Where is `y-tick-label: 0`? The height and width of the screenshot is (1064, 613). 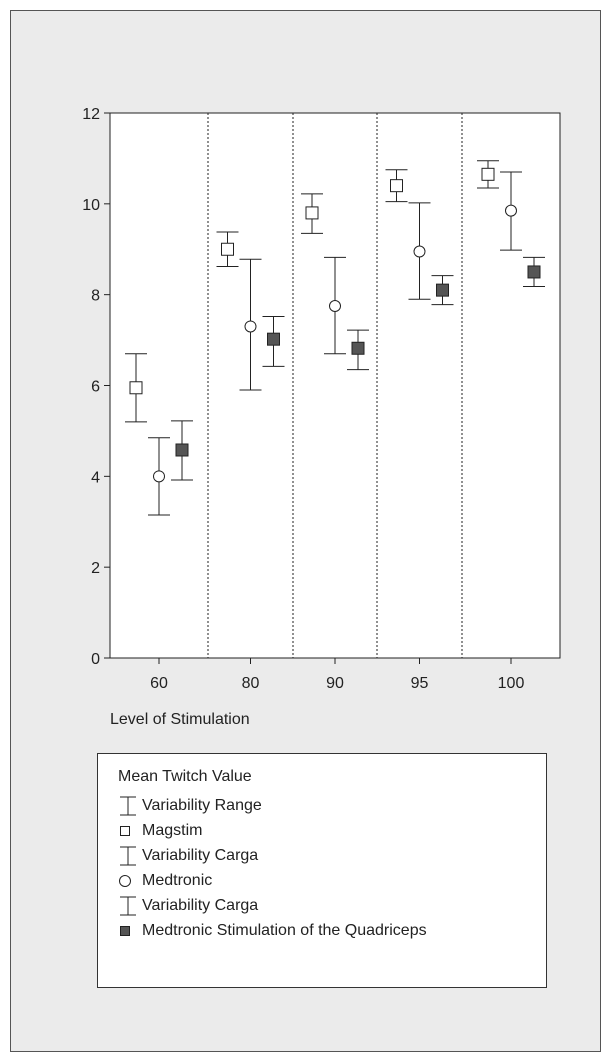 y-tick-label: 0 is located at coordinates (95, 659).